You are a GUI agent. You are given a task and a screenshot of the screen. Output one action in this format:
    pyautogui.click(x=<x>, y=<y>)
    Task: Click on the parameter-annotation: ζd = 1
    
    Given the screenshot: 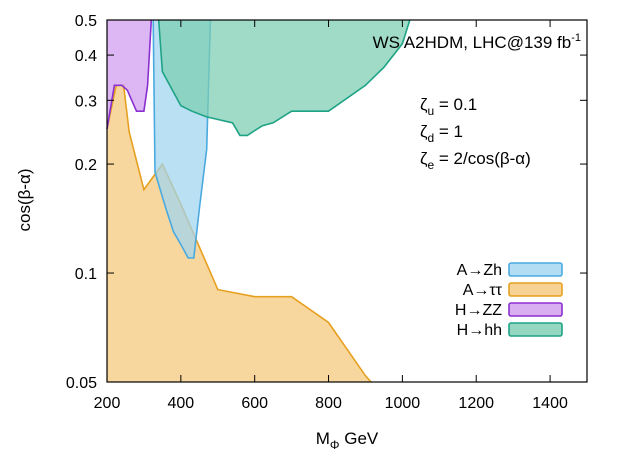 What is the action you would take?
    pyautogui.click(x=441, y=133)
    